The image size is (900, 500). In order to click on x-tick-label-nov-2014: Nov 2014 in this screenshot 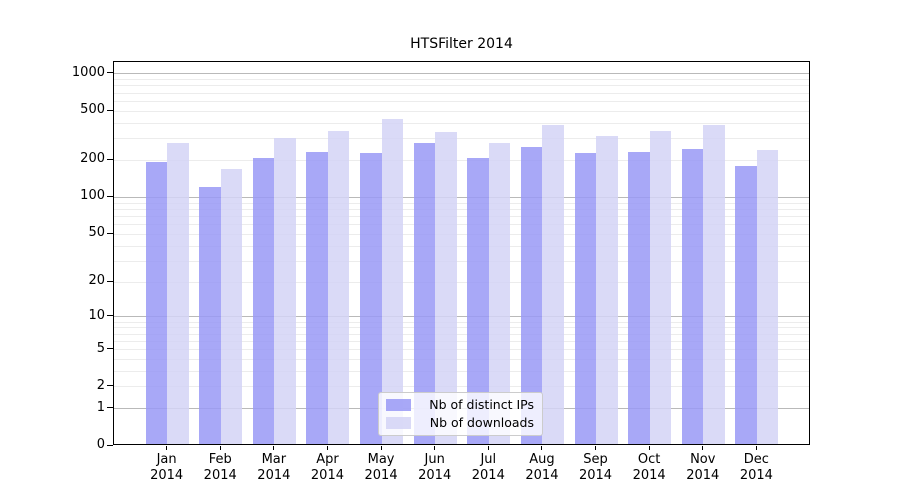, I will do `click(703, 467)`.